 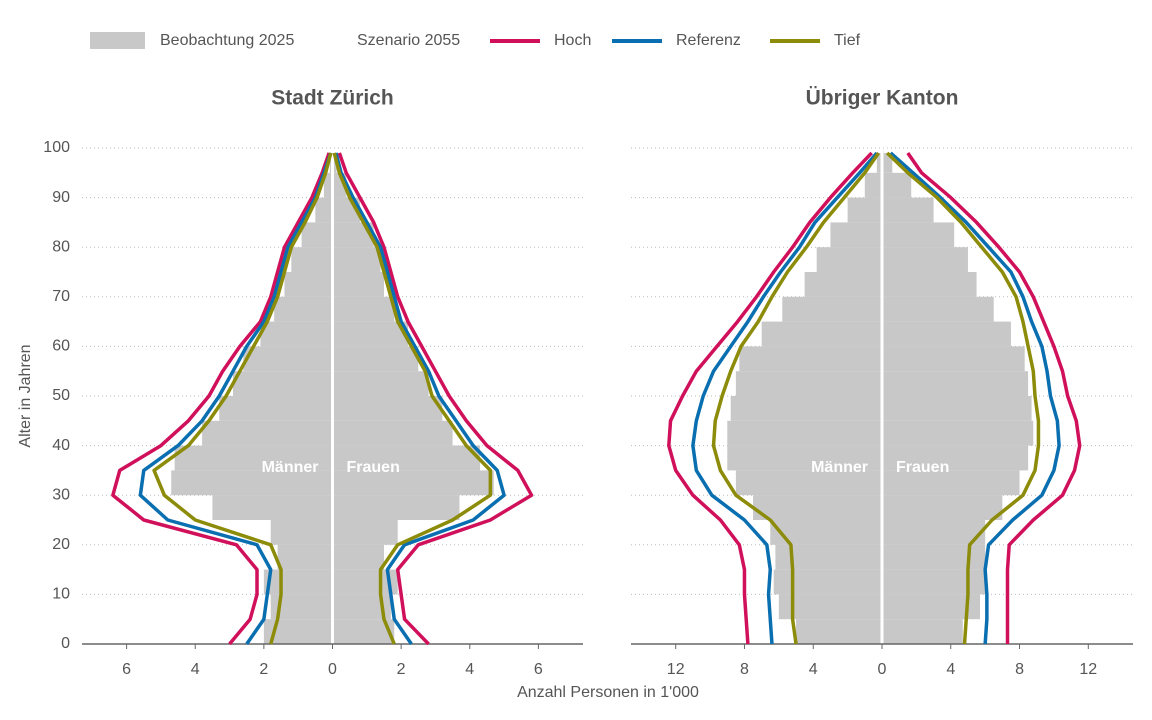 What do you see at coordinates (847, 40) in the screenshot?
I see `legend-label: Tief` at bounding box center [847, 40].